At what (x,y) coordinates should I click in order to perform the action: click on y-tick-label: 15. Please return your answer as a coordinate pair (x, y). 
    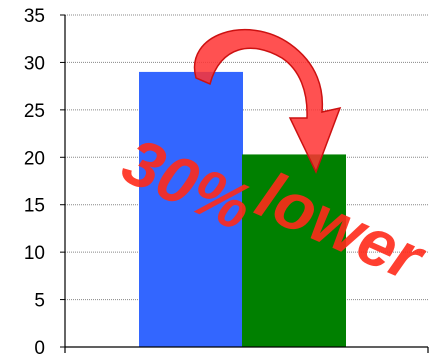
    Looking at the image, I should click on (34, 206).